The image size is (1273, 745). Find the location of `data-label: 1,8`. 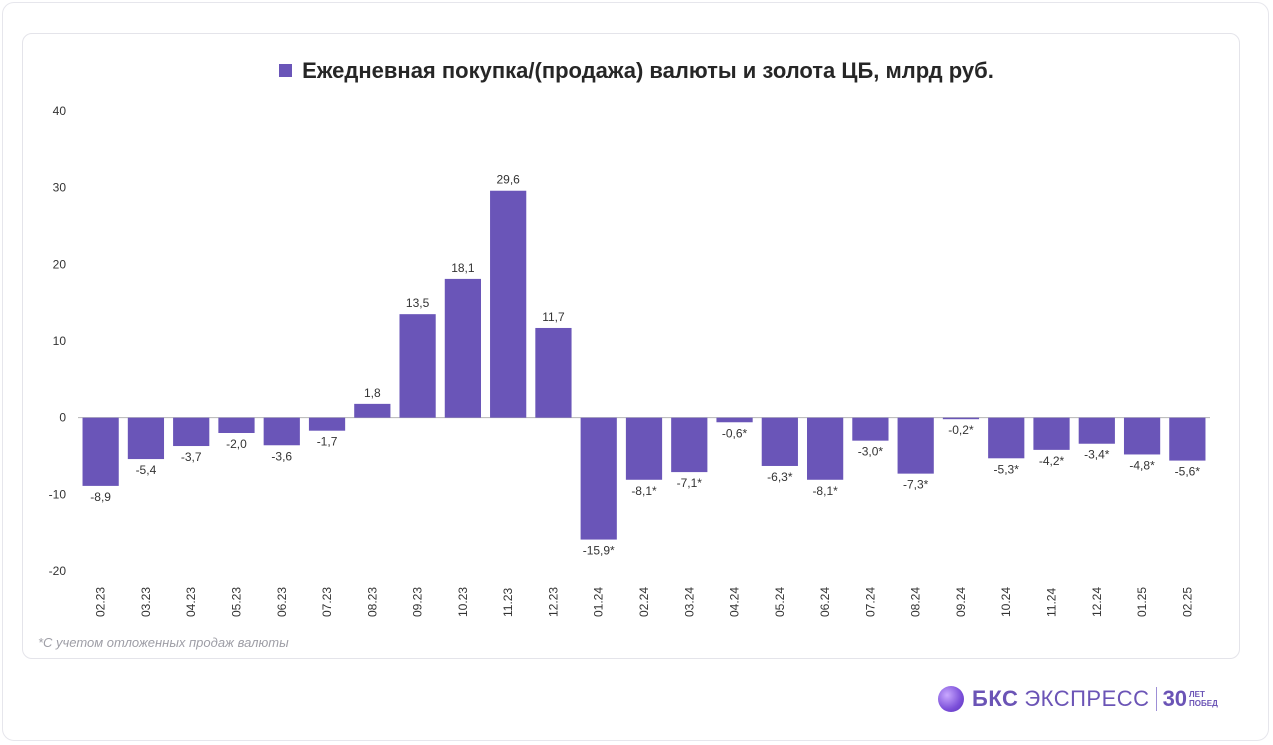

data-label: 1,8 is located at coordinates (372, 393).